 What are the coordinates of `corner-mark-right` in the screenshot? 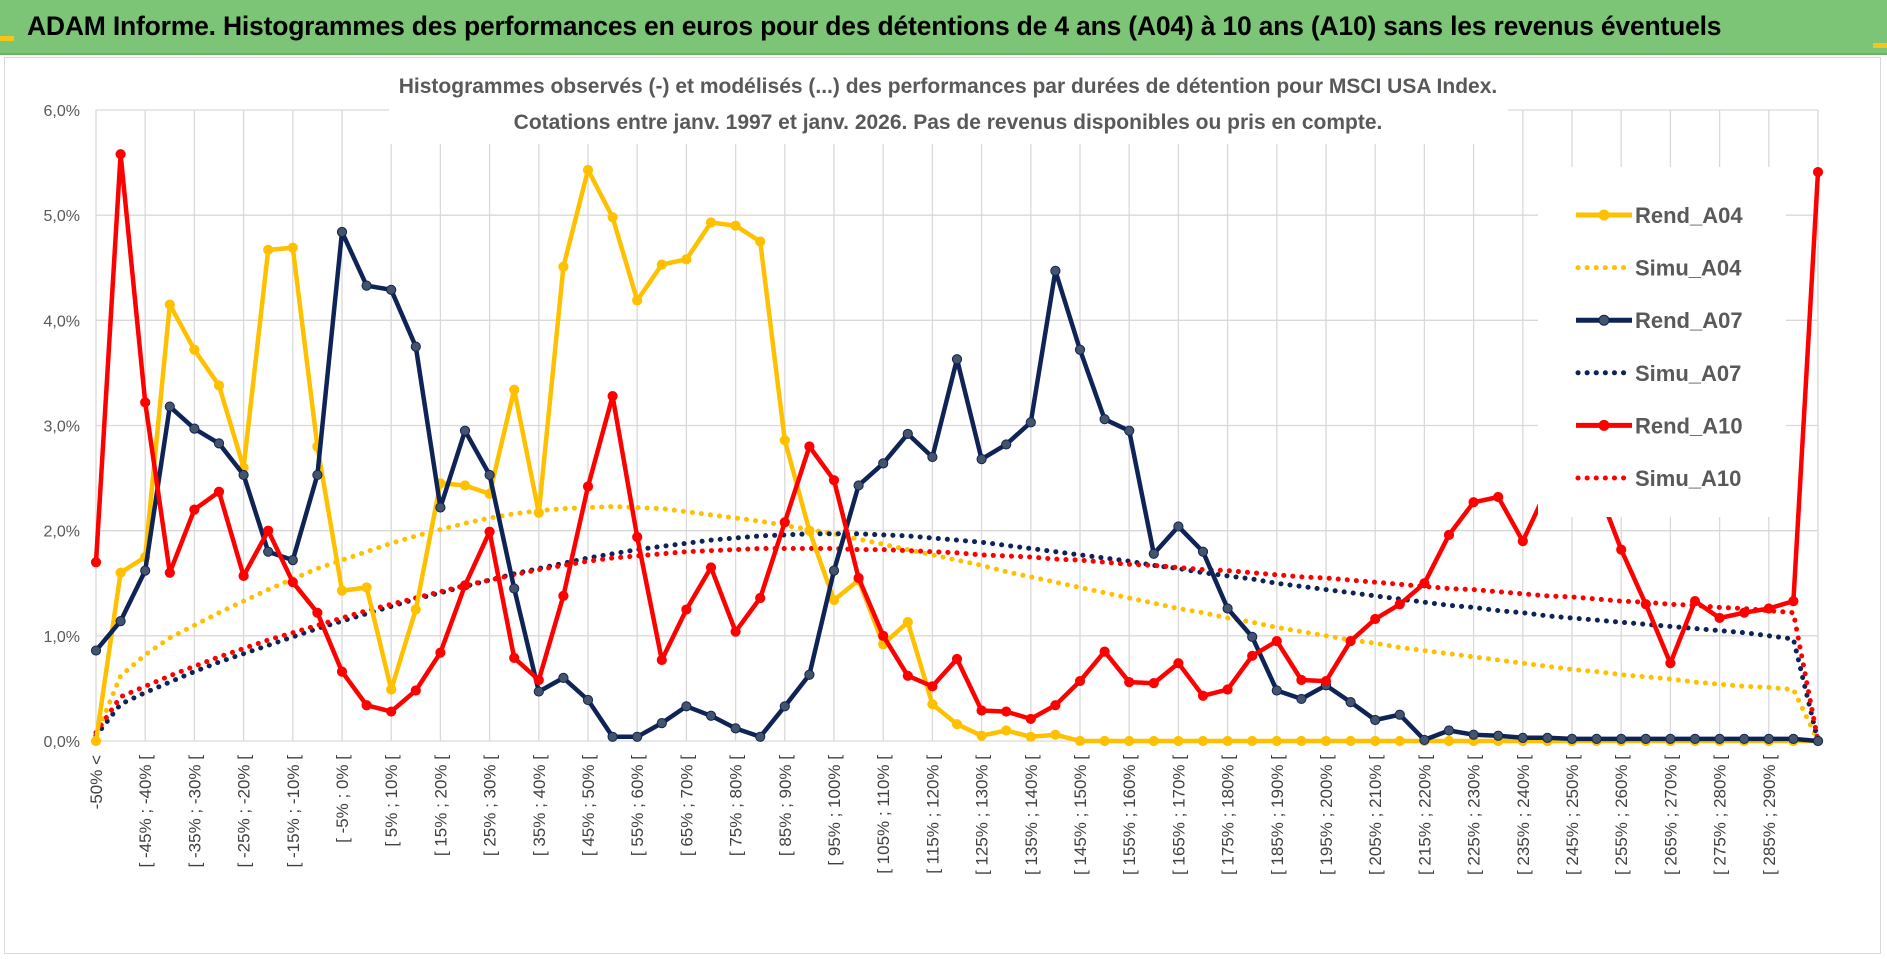 It's located at (1880, 45).